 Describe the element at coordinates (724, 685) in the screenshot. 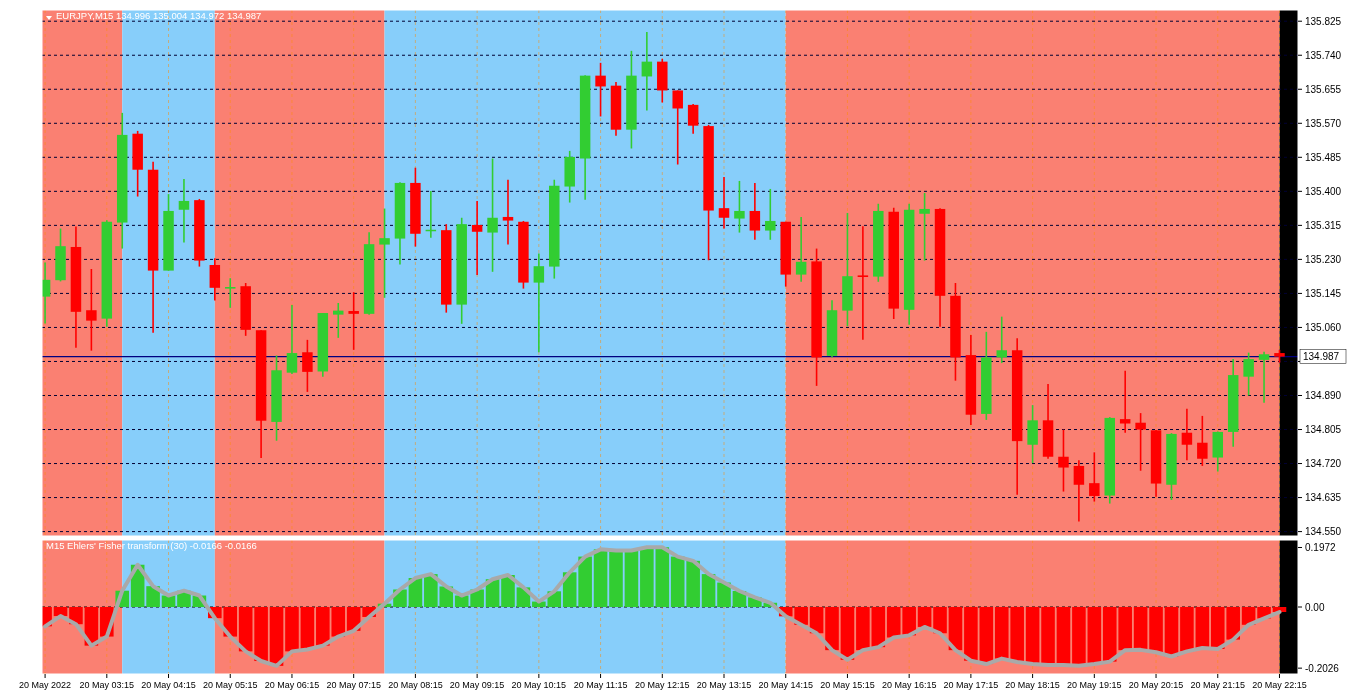

I see `x-tick-label: 20 May 13:15` at that location.